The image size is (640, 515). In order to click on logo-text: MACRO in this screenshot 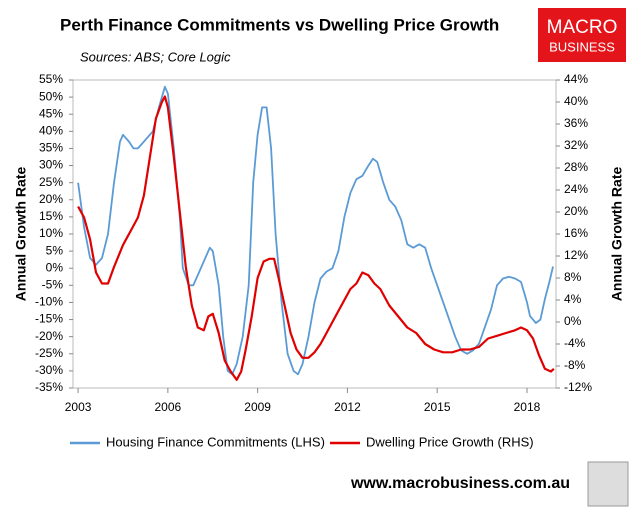, I will do `click(582, 27)`.